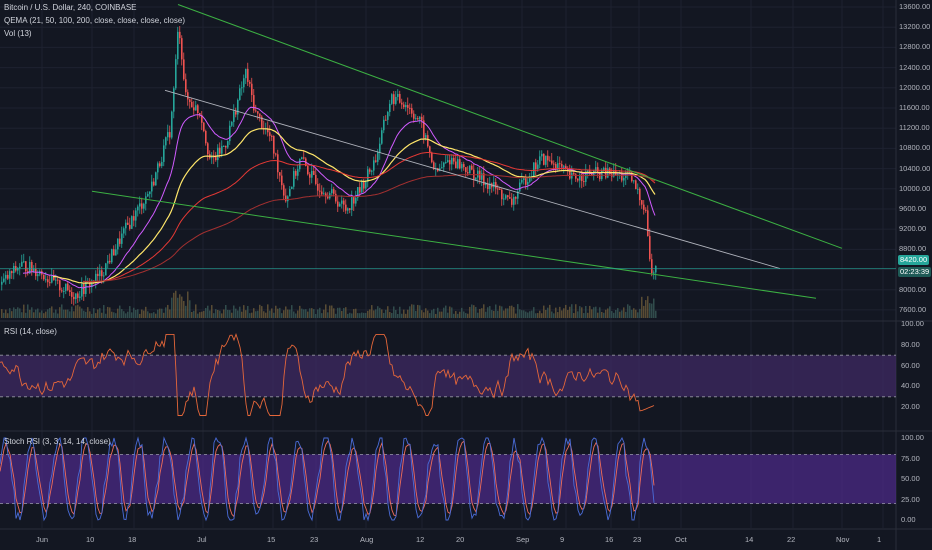  Describe the element at coordinates (915, 47) in the screenshot. I see `price-tick-label: 12800.00` at that location.